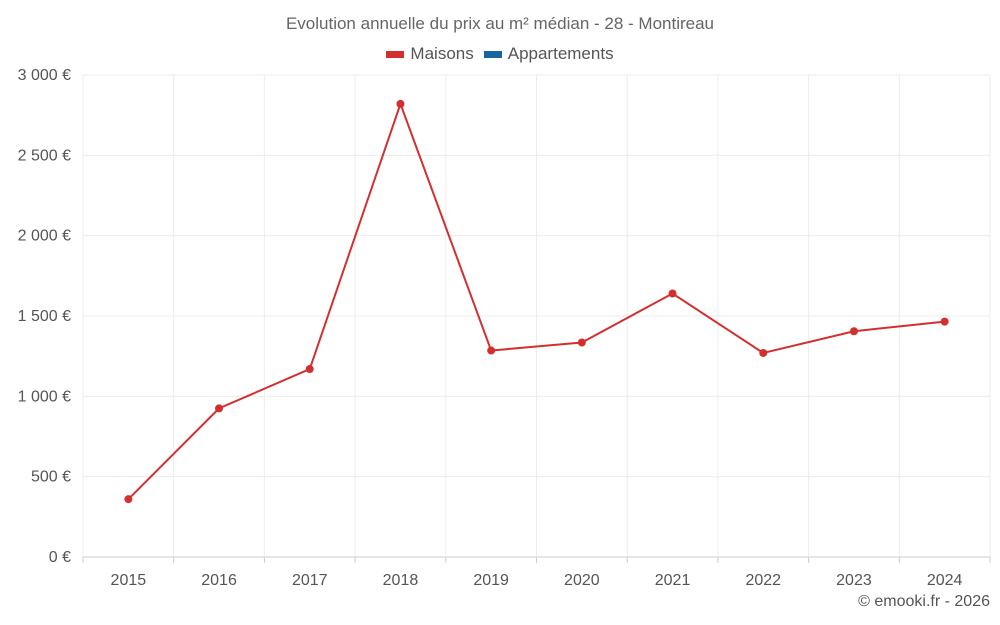 This screenshot has height=625, width=1000. Describe the element at coordinates (401, 580) in the screenshot. I see `x-tick-label: 2018` at that location.